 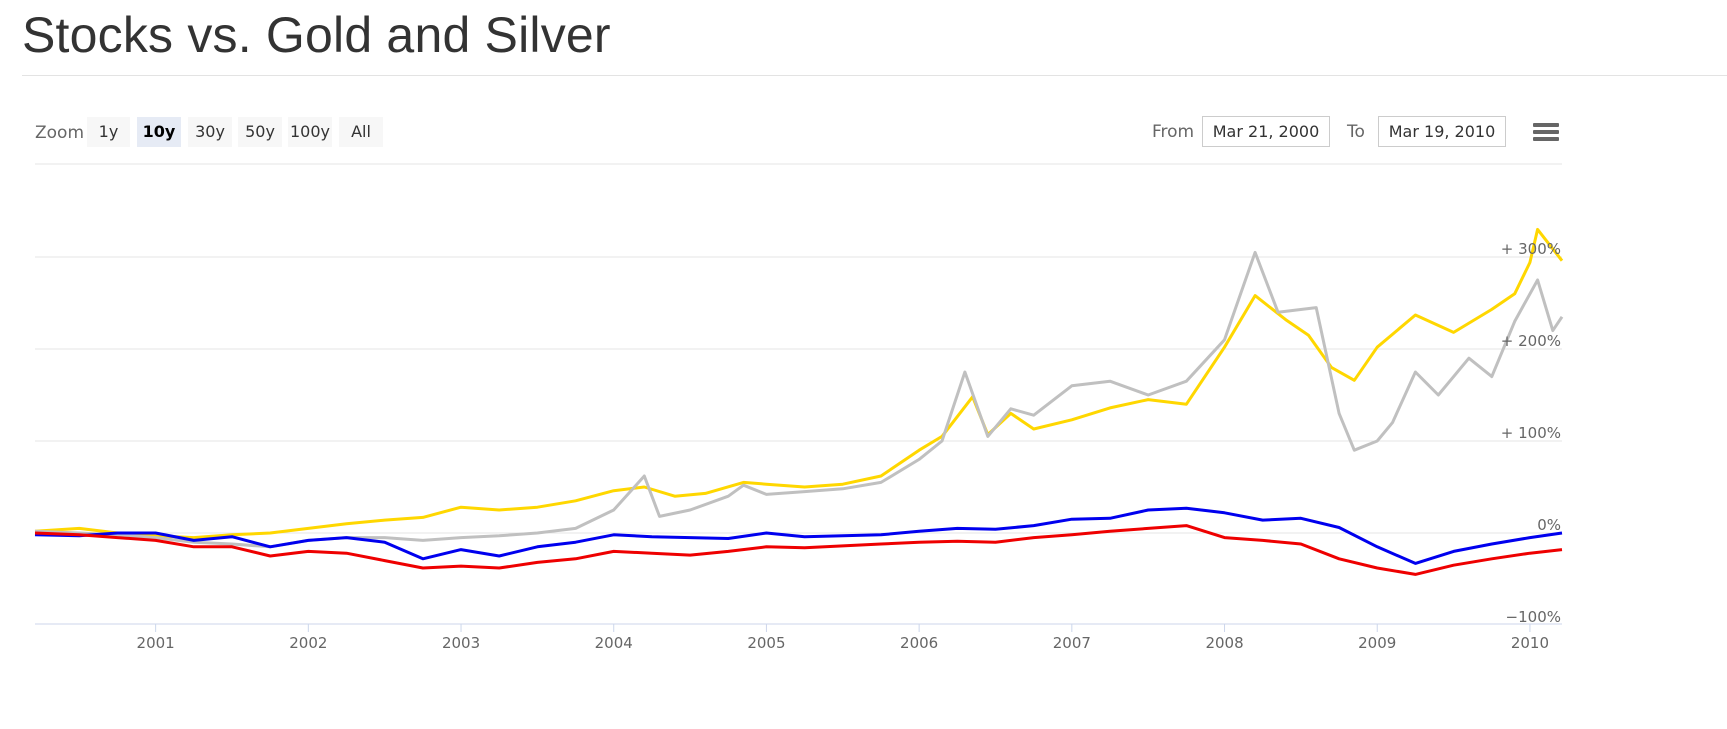 I want to click on stocks-series-line, so click(x=798, y=535).